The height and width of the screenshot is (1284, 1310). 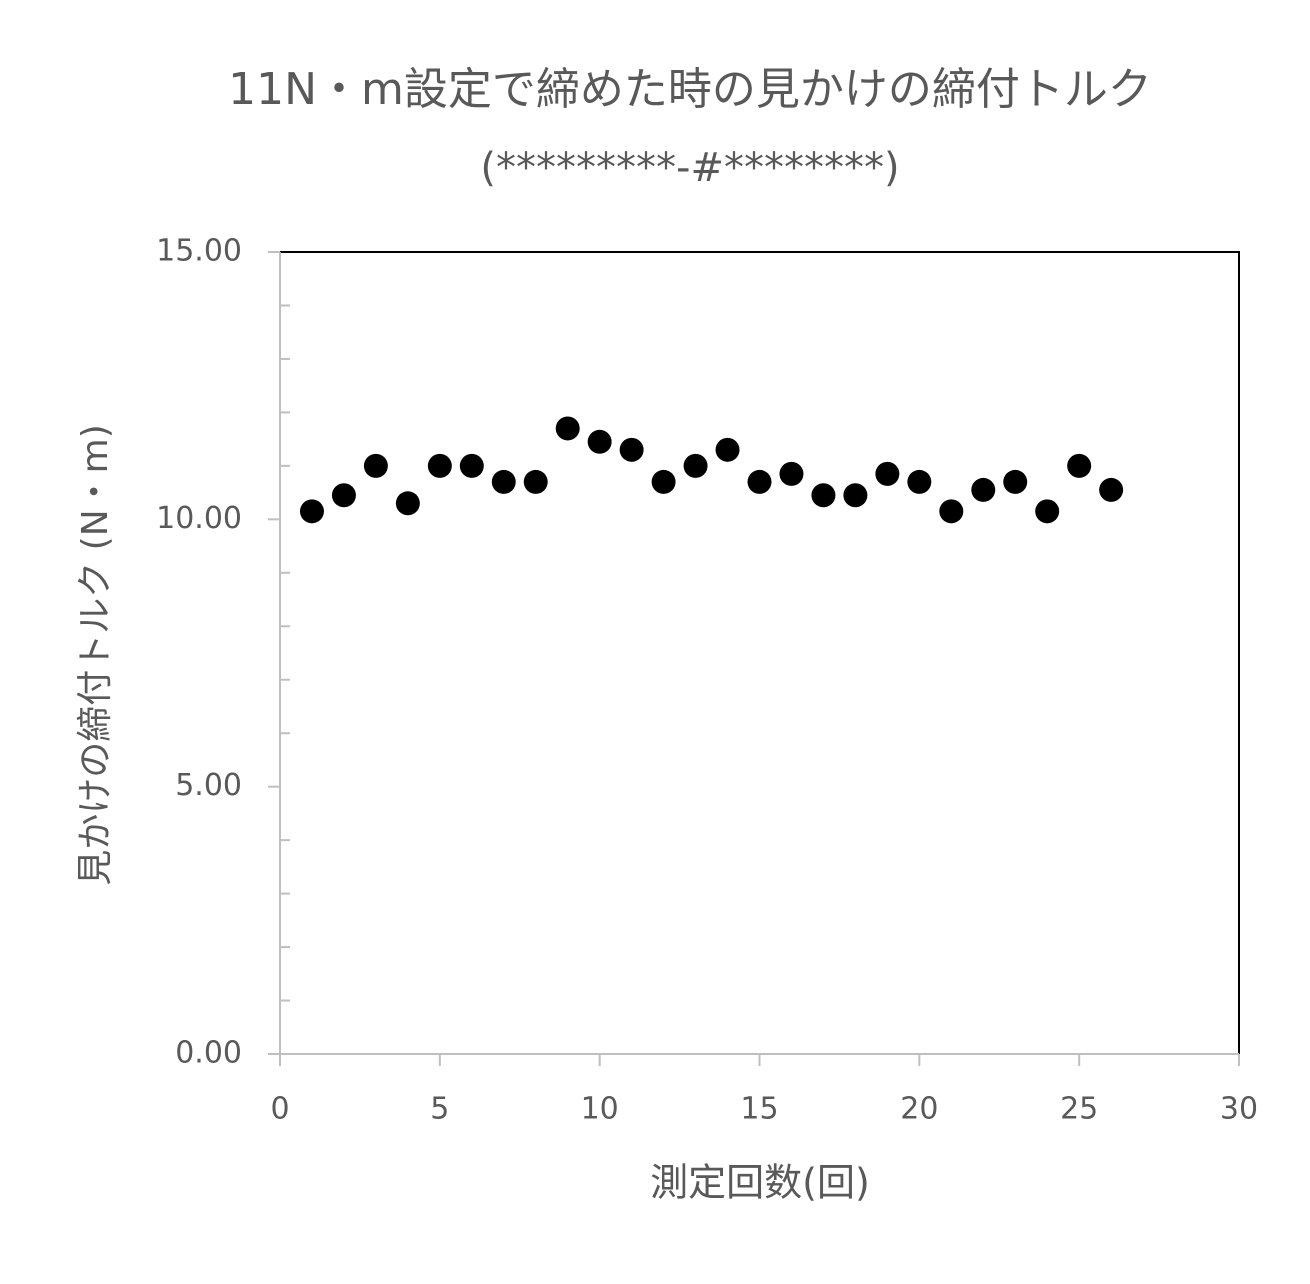 I want to click on x-tick-label: 20, so click(x=919, y=1109).